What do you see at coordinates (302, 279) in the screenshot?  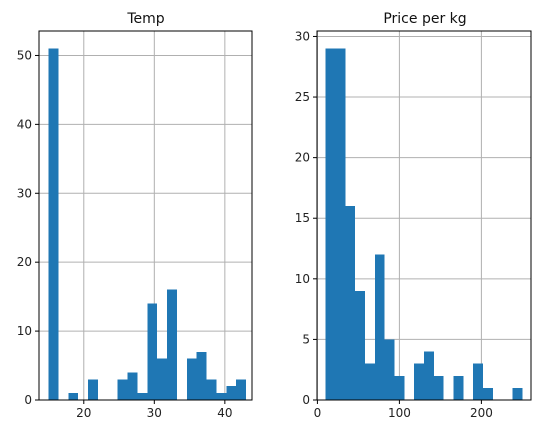 I see `price-y-tick-label: 10` at bounding box center [302, 279].